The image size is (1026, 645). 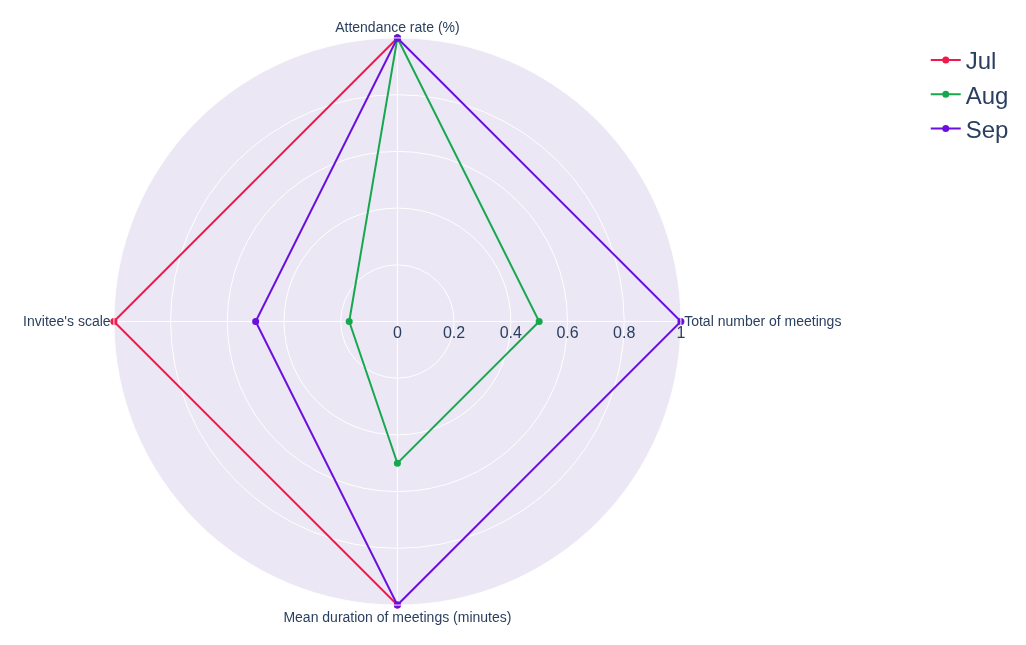 What do you see at coordinates (763, 321) in the screenshot?
I see `spoke-label: Total number of meetings` at bounding box center [763, 321].